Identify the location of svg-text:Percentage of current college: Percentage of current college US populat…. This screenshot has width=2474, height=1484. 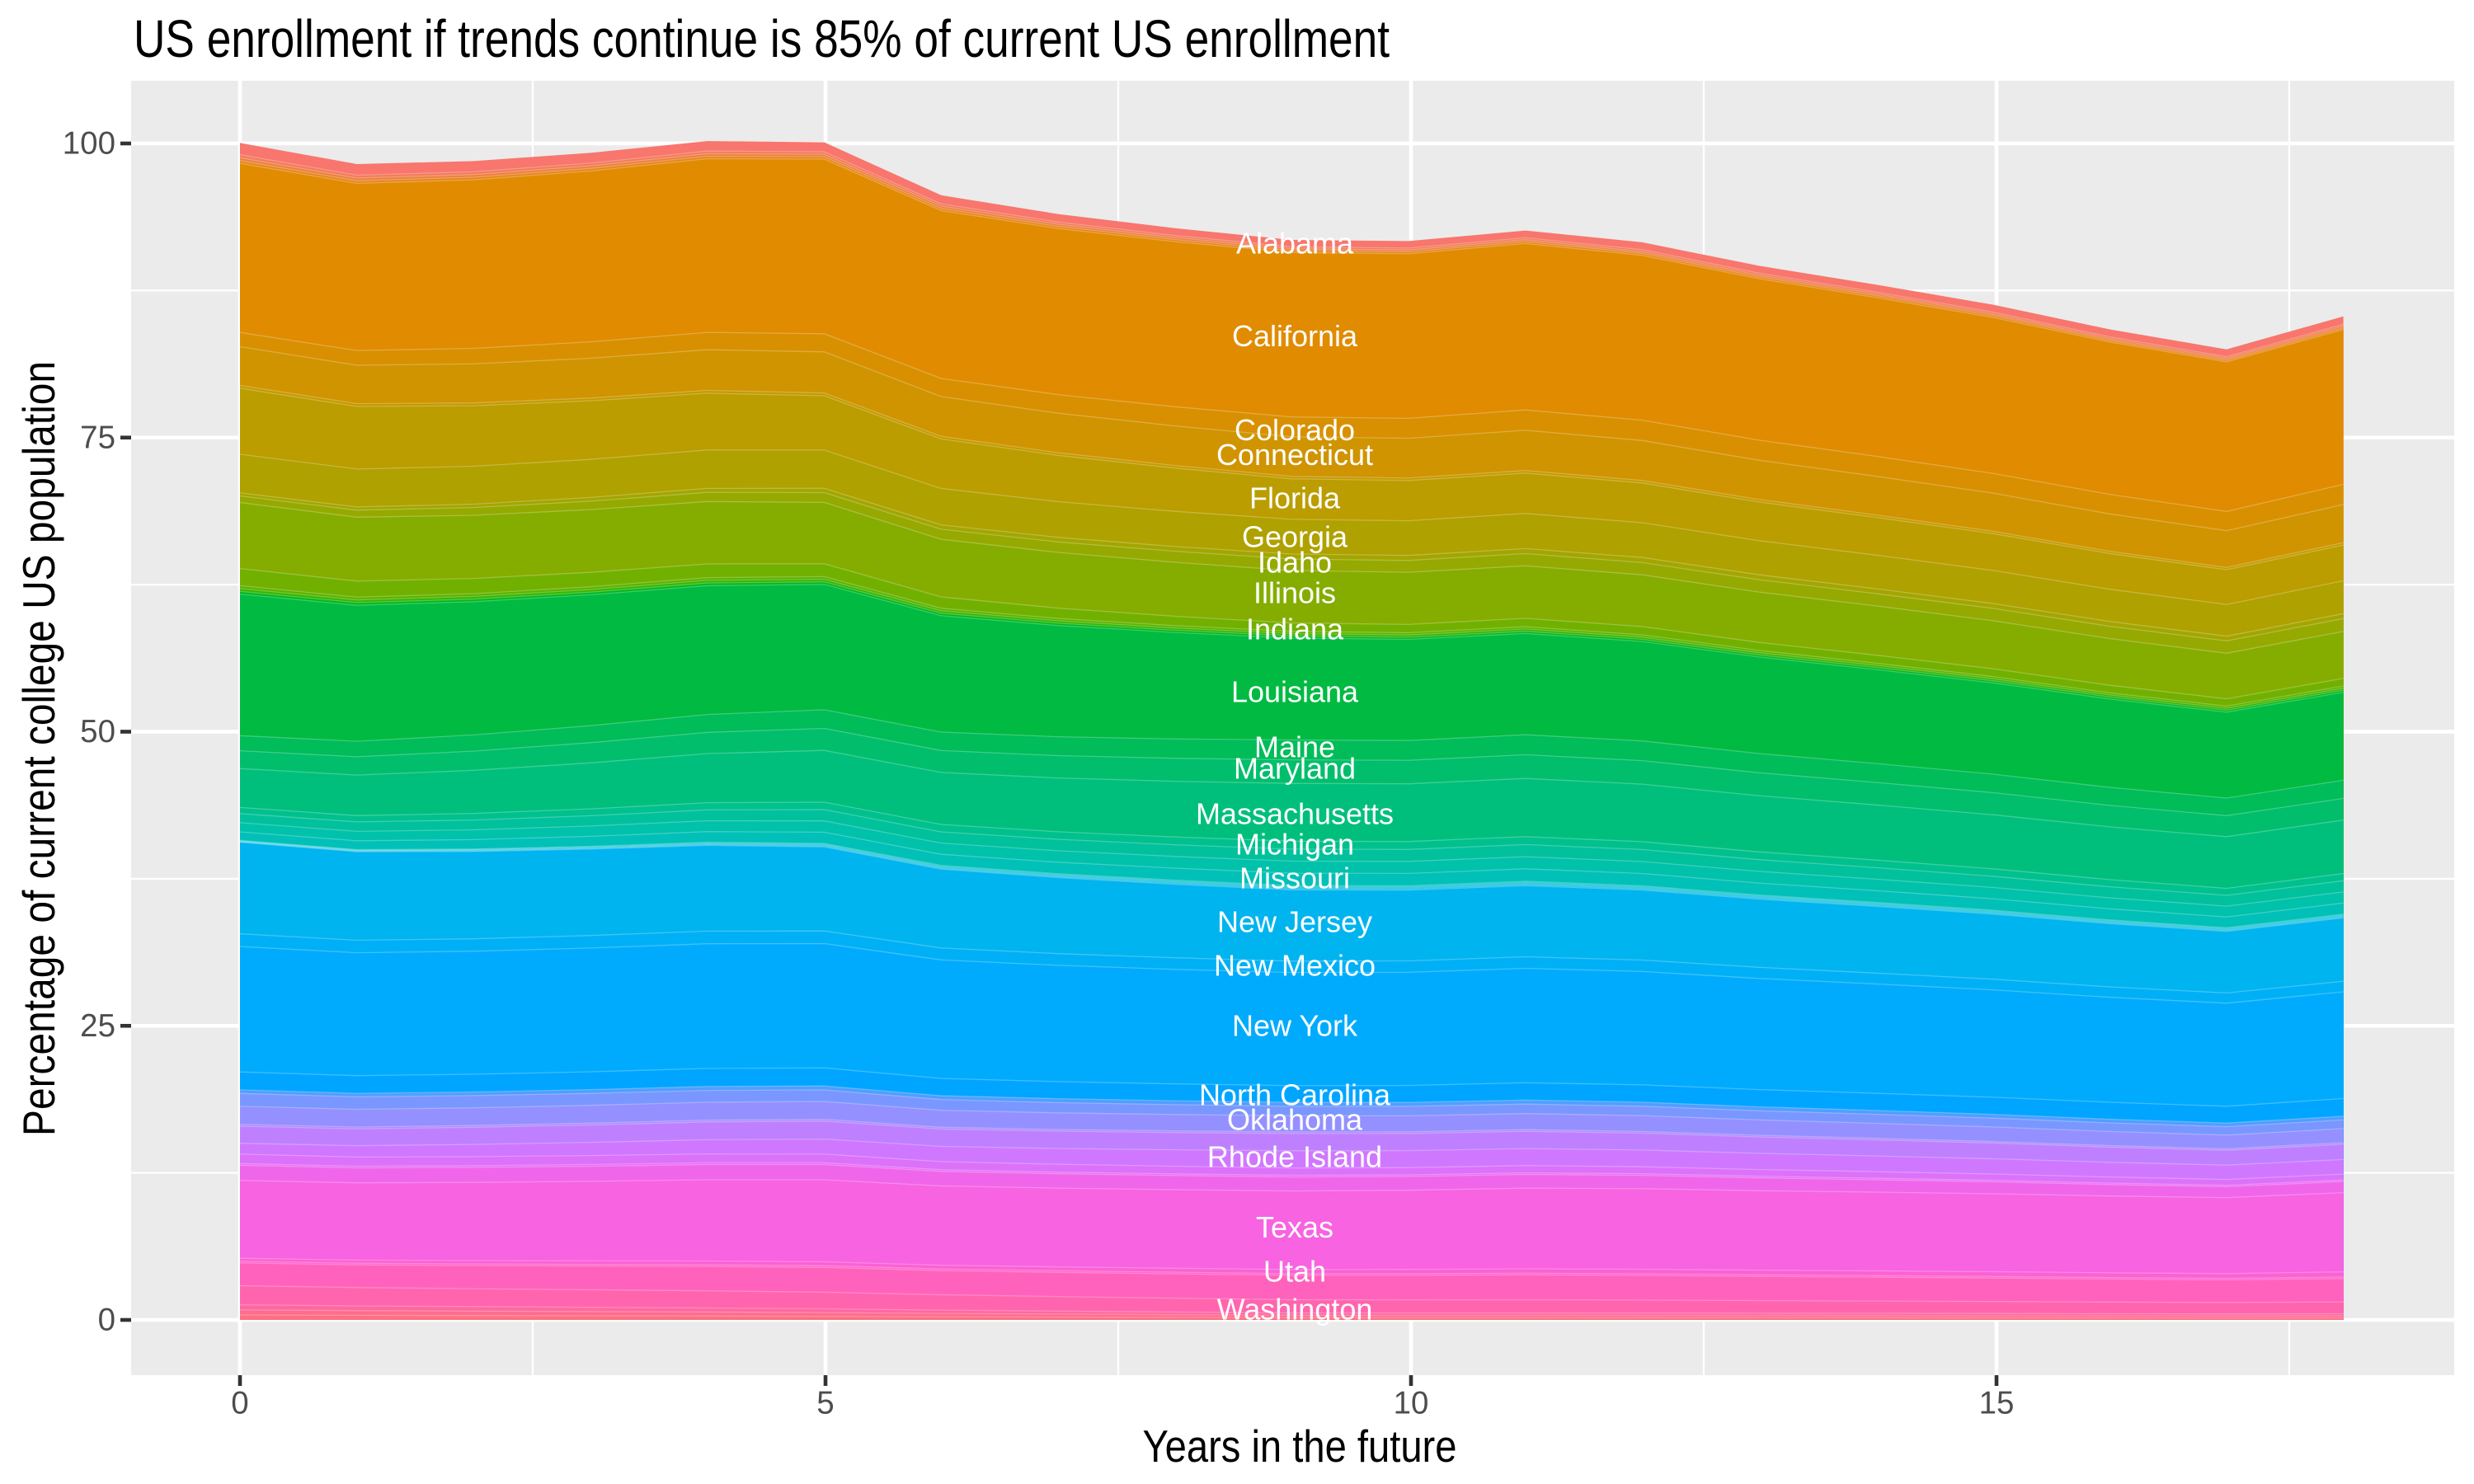
(38, 748).